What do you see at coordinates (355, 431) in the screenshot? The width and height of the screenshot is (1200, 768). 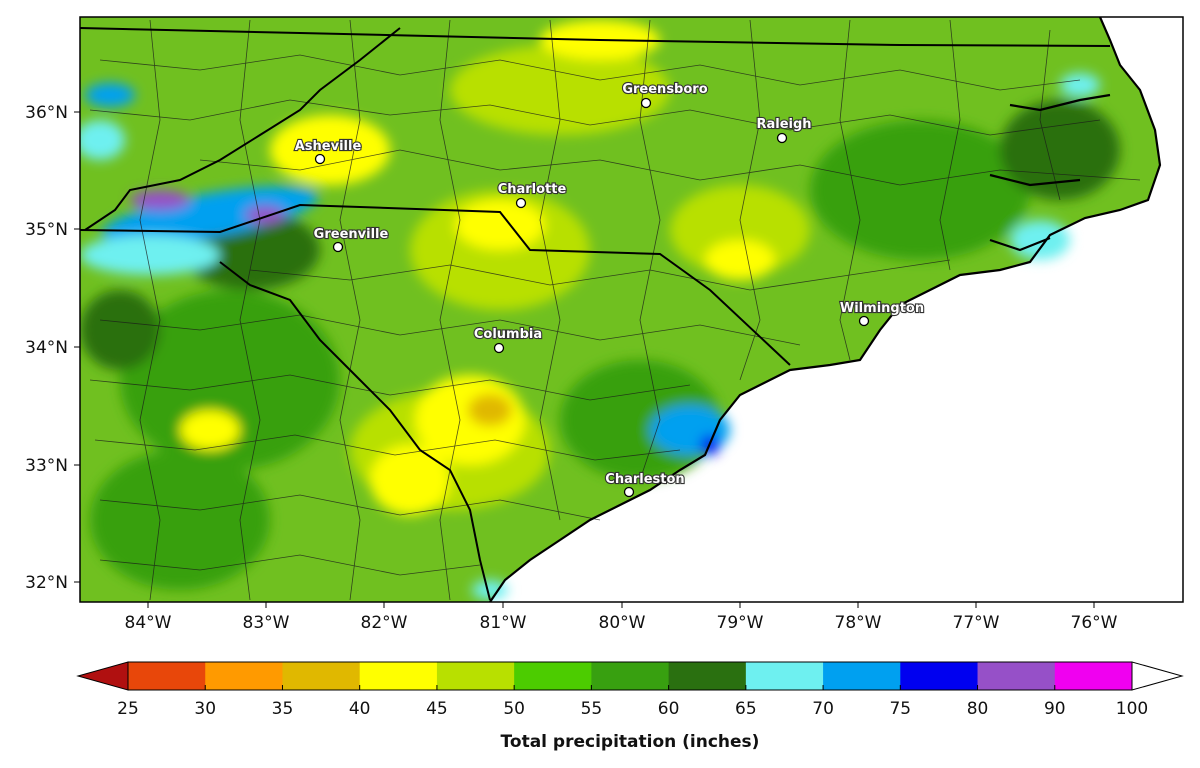 I see `sc-ga-border` at bounding box center [355, 431].